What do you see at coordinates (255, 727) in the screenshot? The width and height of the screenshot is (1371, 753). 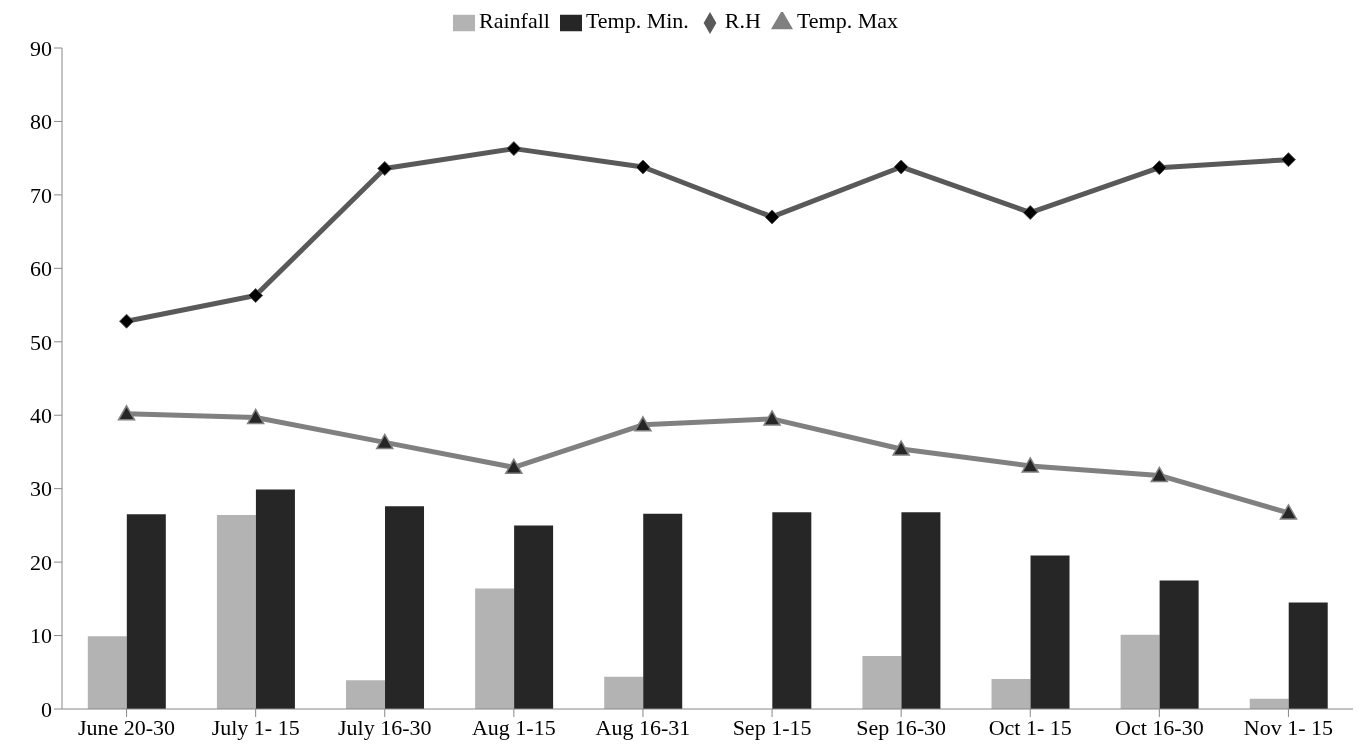 I see `x-tick-label: July 1- 15` at bounding box center [255, 727].